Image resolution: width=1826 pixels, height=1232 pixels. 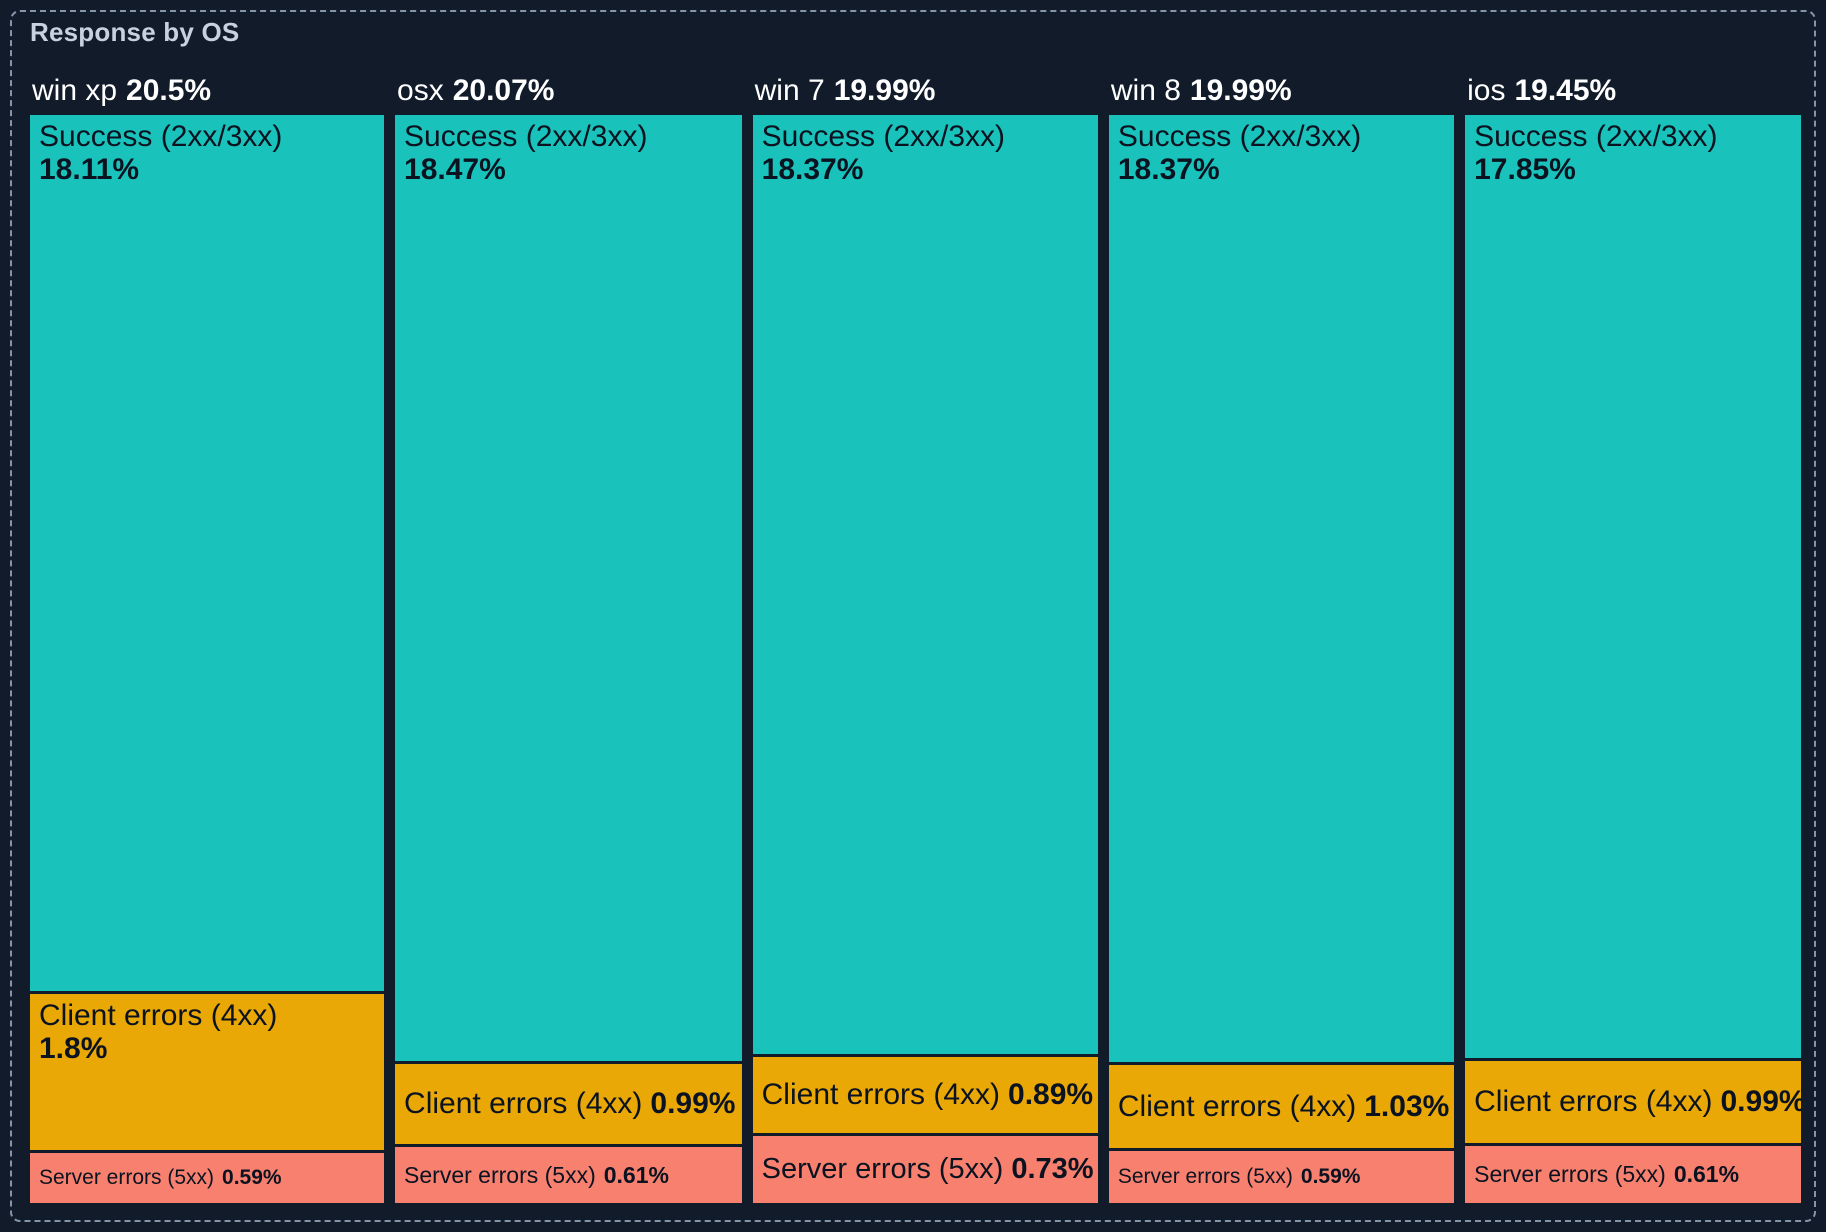 I want to click on segment-pct: 18.11%, so click(x=89, y=169).